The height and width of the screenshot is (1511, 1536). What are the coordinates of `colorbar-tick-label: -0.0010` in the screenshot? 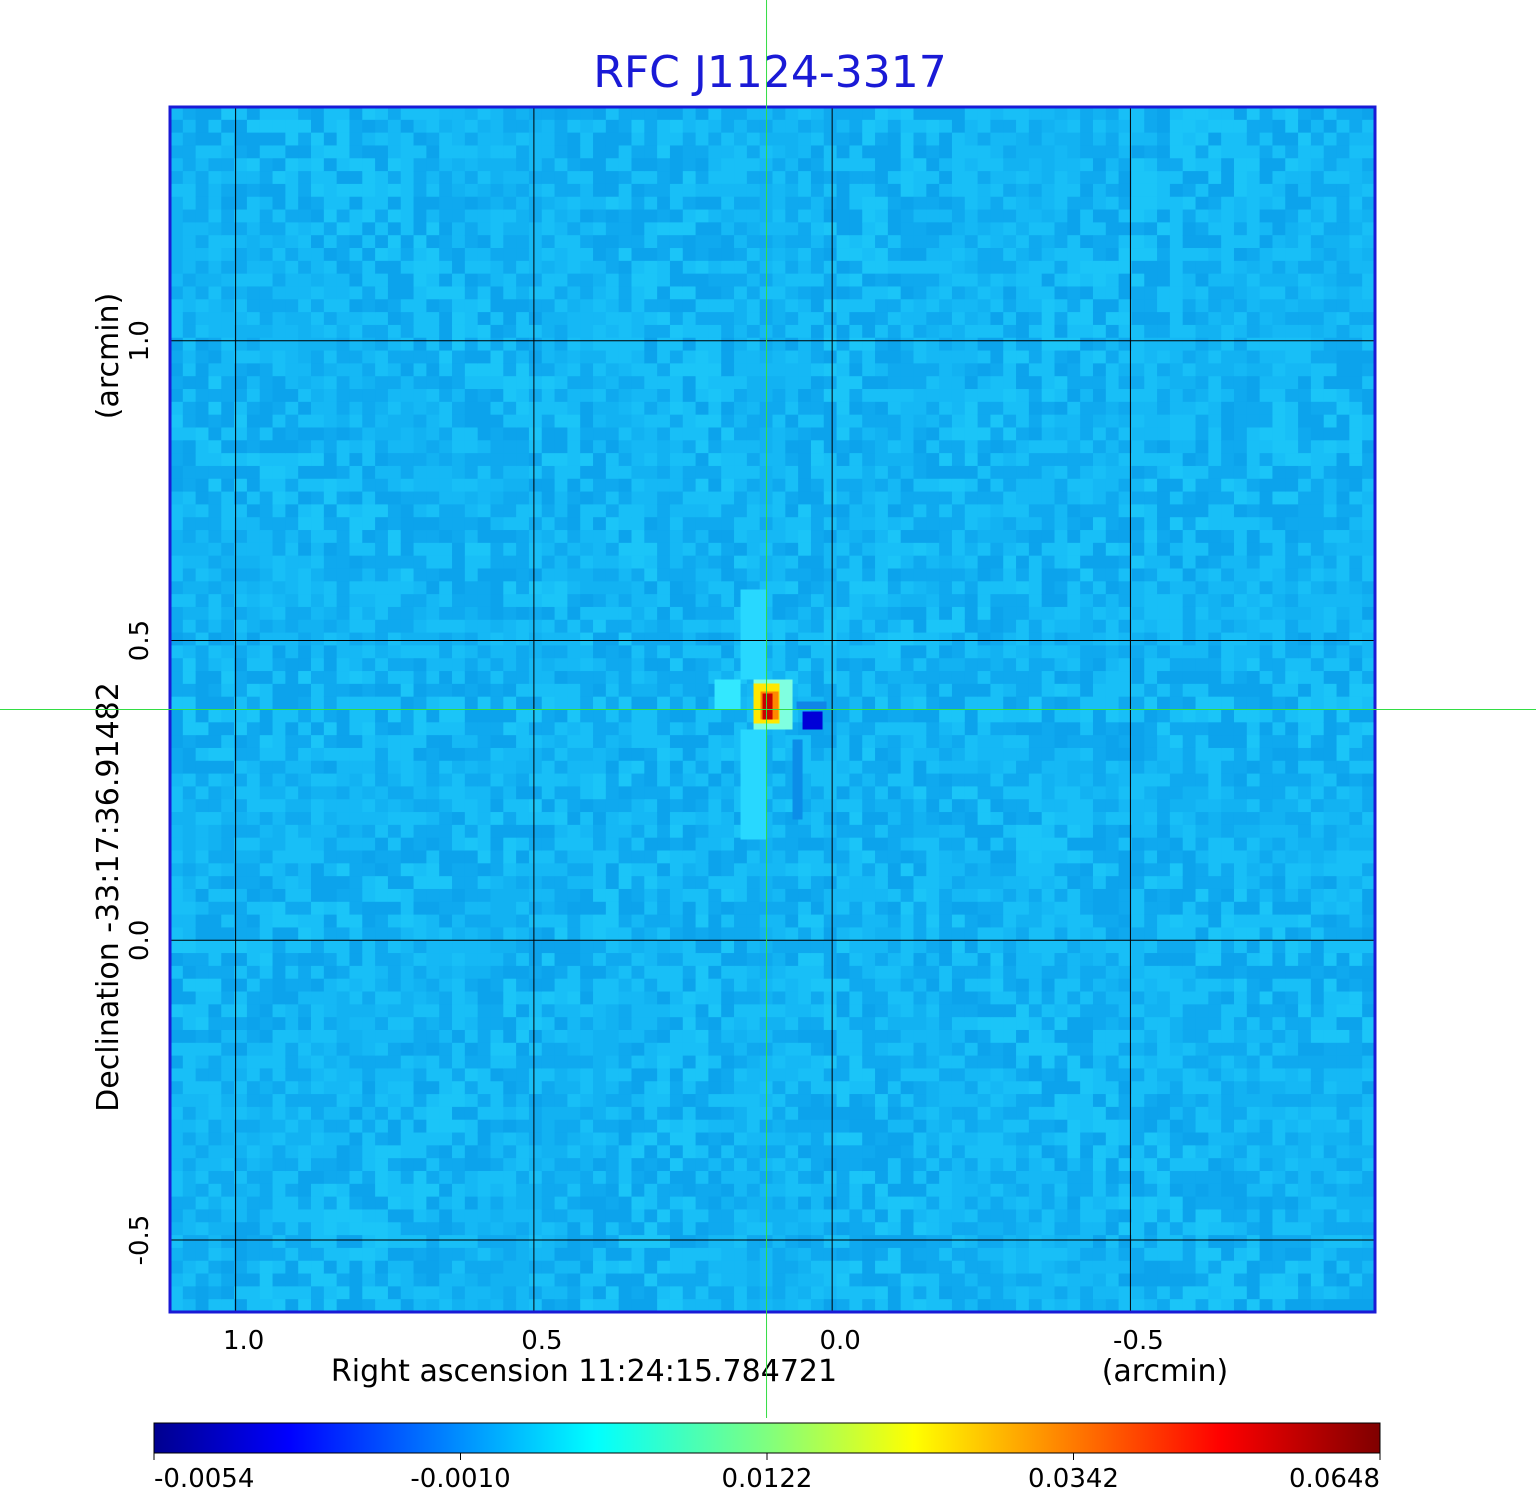 It's located at (460, 1479).